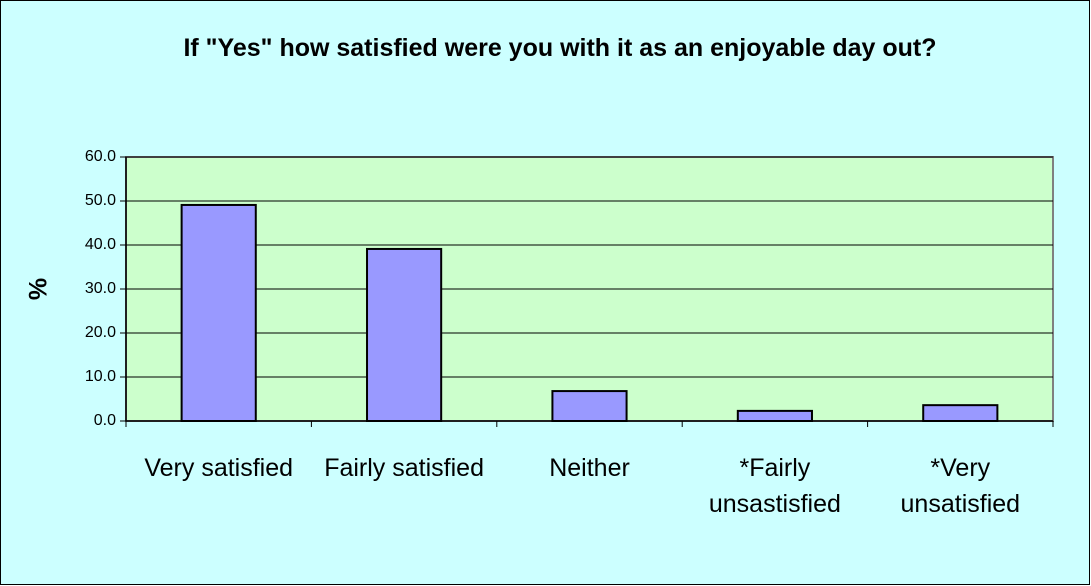 Image resolution: width=1091 pixels, height=586 pixels. I want to click on x-tick-label: *Fairly unsastisfied, so click(774, 486).